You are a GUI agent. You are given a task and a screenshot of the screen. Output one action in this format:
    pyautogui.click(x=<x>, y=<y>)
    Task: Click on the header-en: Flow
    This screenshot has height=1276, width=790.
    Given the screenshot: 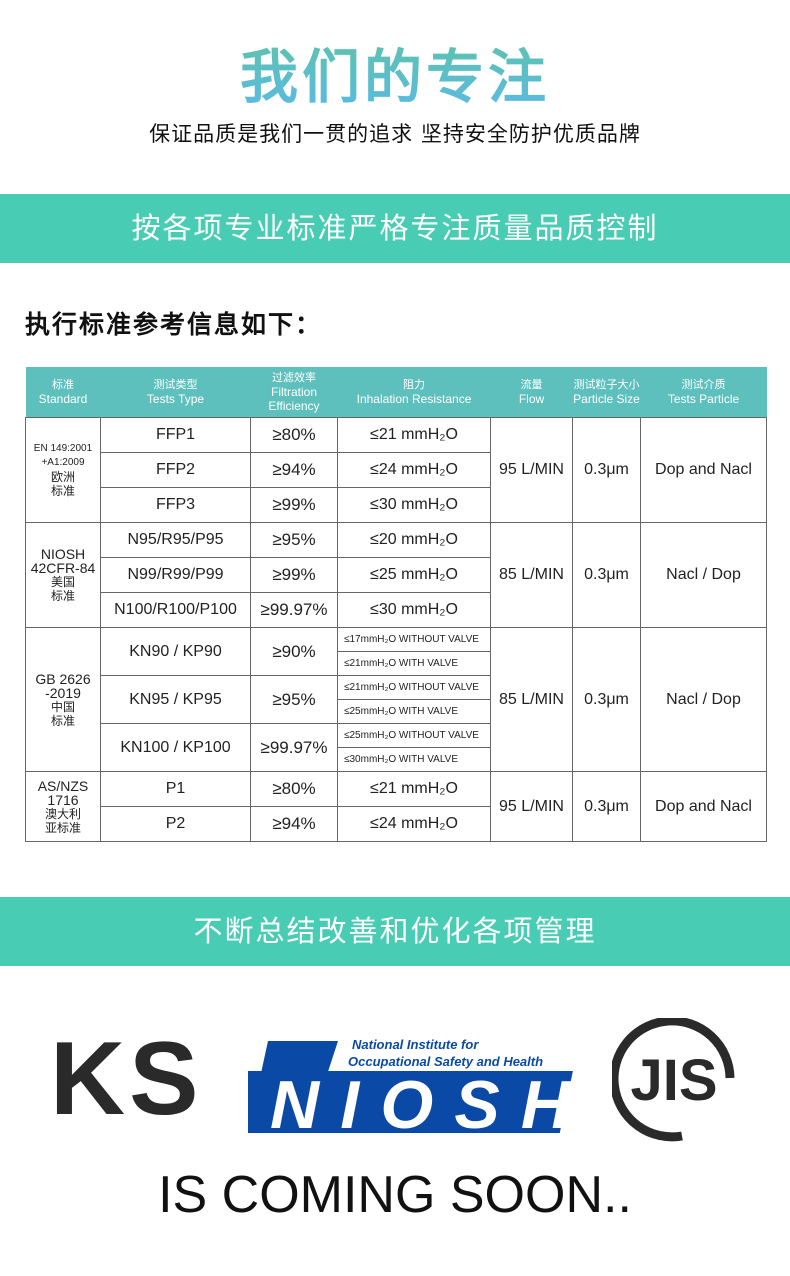 What is the action you would take?
    pyautogui.click(x=531, y=399)
    